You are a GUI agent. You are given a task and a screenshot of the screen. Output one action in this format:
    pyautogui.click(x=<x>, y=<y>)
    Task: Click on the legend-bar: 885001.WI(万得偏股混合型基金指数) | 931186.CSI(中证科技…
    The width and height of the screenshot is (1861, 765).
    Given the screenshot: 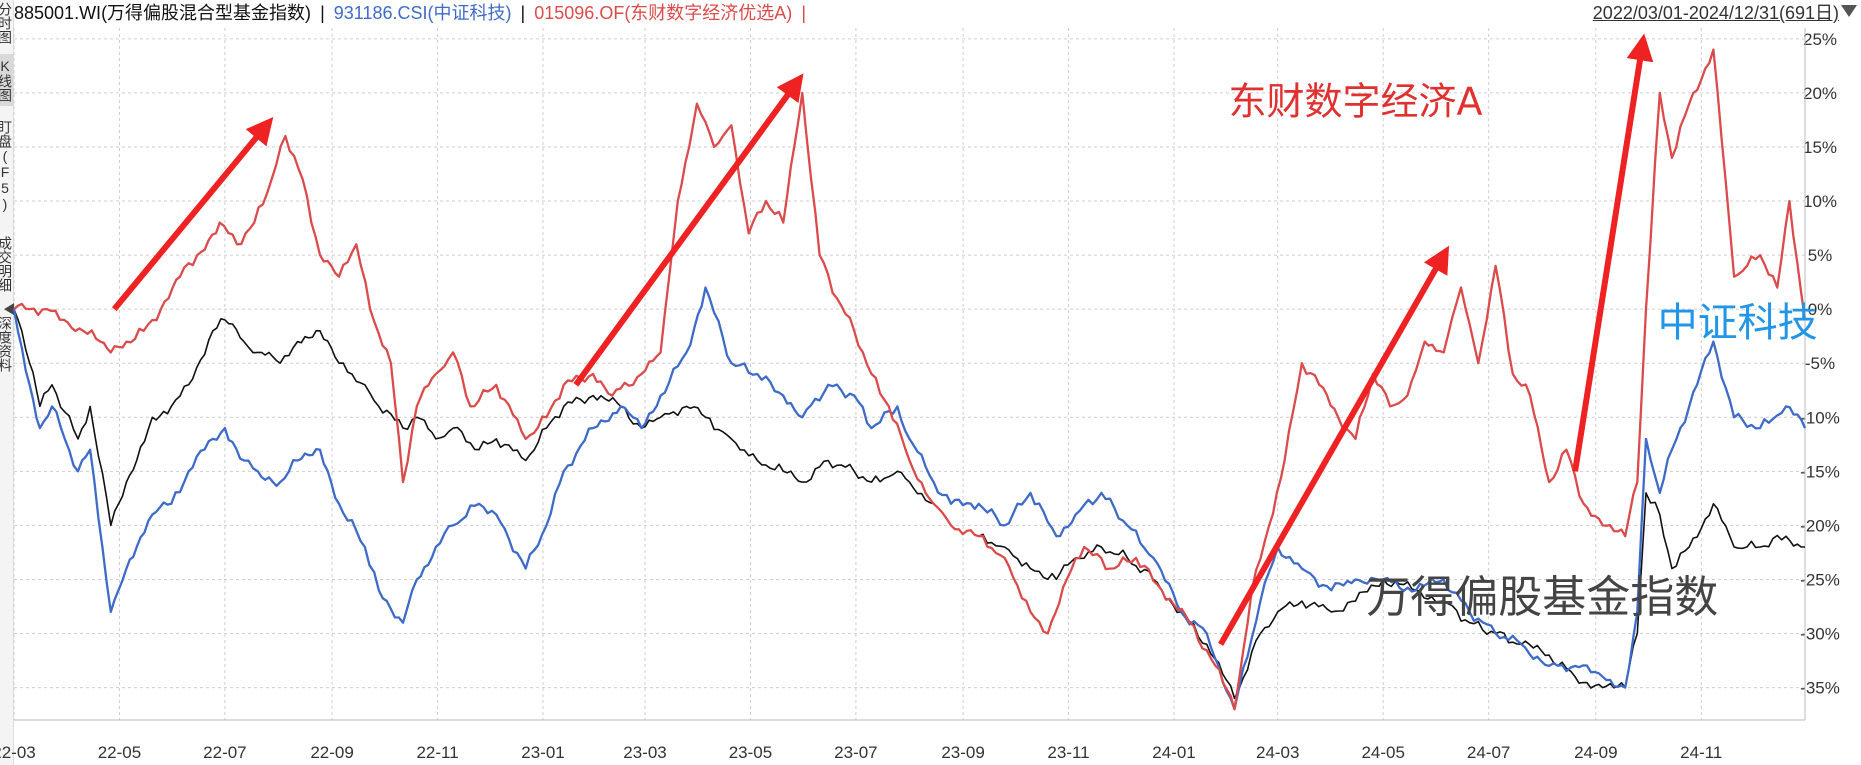 What is the action you would take?
    pyautogui.click(x=937, y=13)
    